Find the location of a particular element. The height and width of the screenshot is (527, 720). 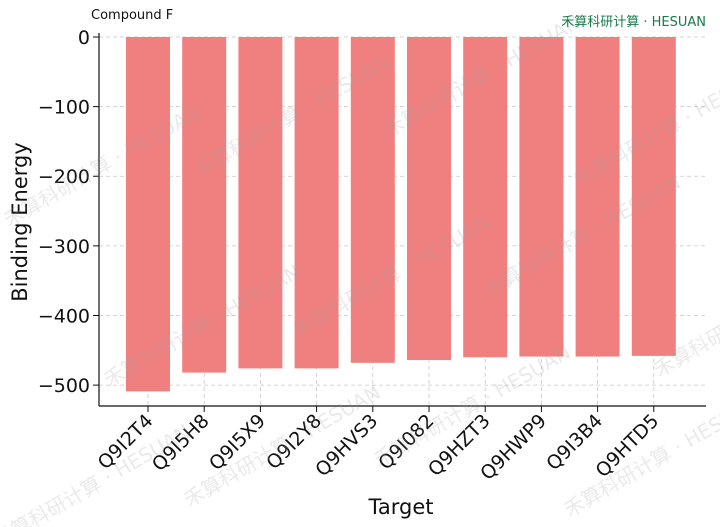

x-tick-label: Q9I5X9 is located at coordinates (237, 442).